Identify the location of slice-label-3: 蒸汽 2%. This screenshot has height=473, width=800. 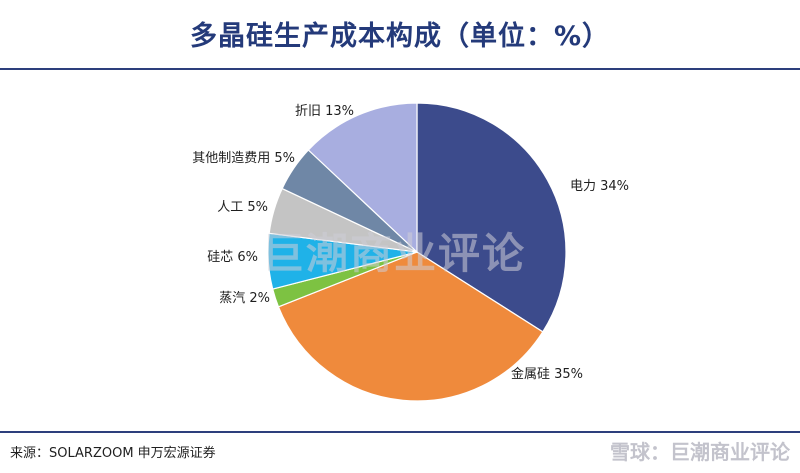
(244, 298).